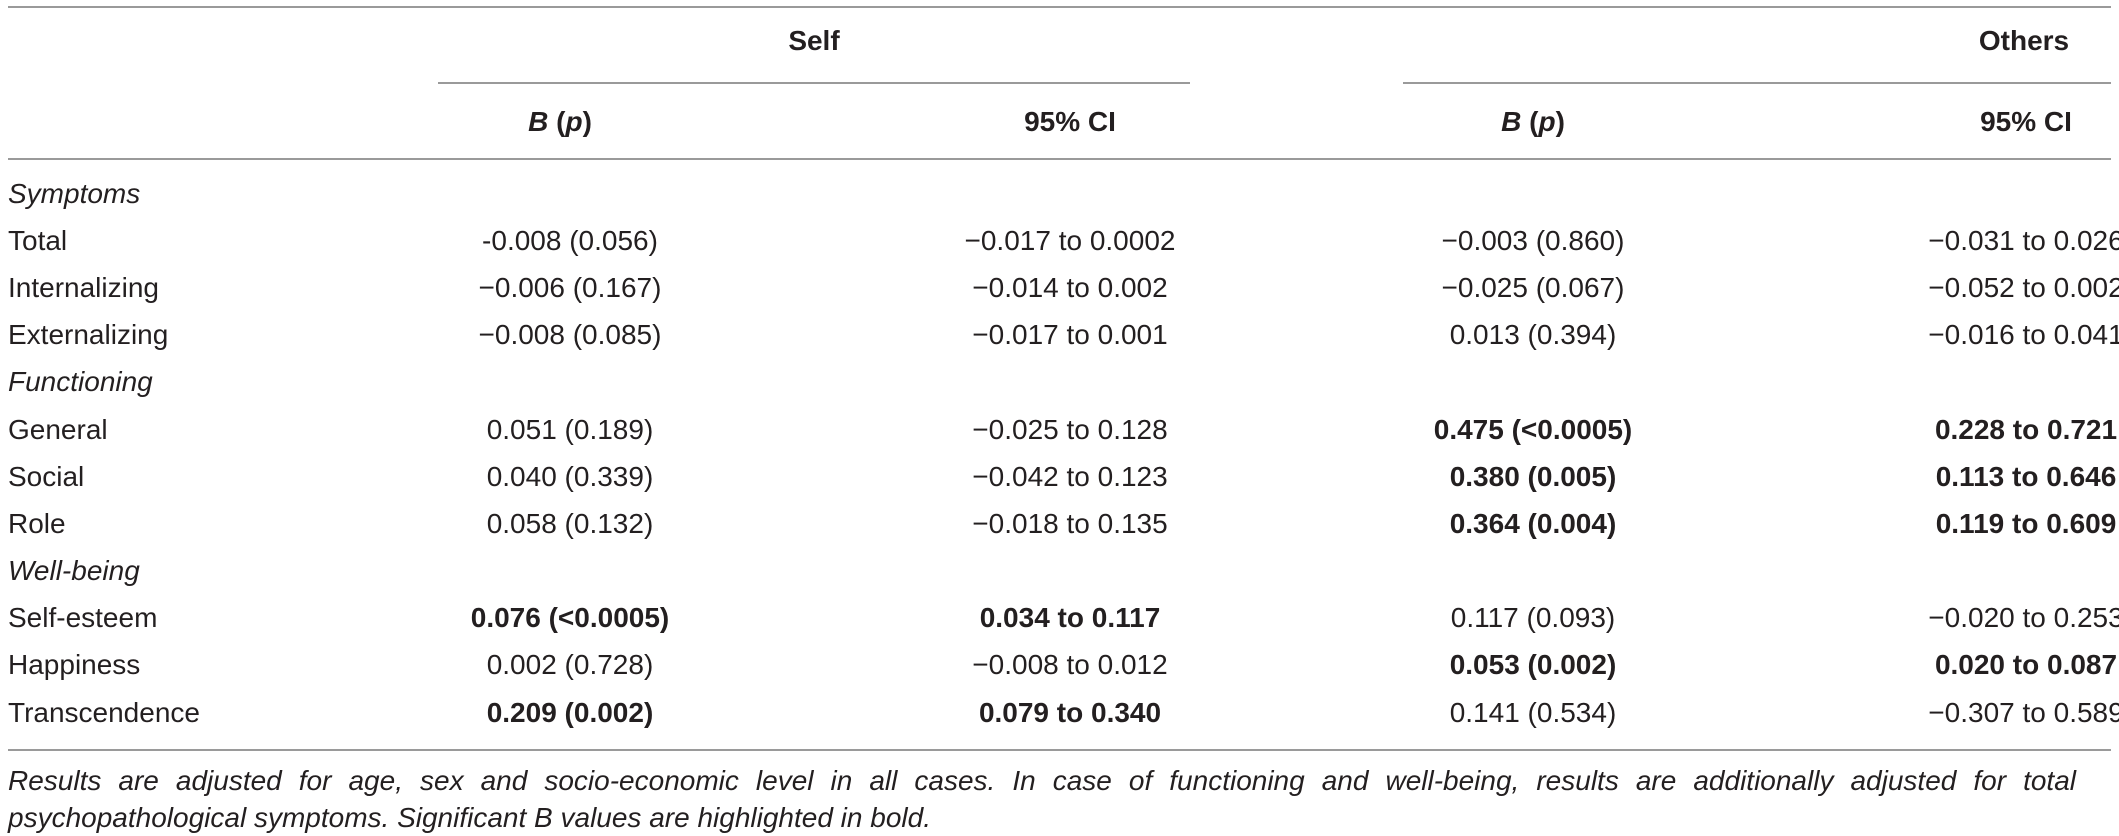 The image size is (2119, 836). What do you see at coordinates (1533, 240) in the screenshot?
I see `others-b-value: −0.003 (0.860)` at bounding box center [1533, 240].